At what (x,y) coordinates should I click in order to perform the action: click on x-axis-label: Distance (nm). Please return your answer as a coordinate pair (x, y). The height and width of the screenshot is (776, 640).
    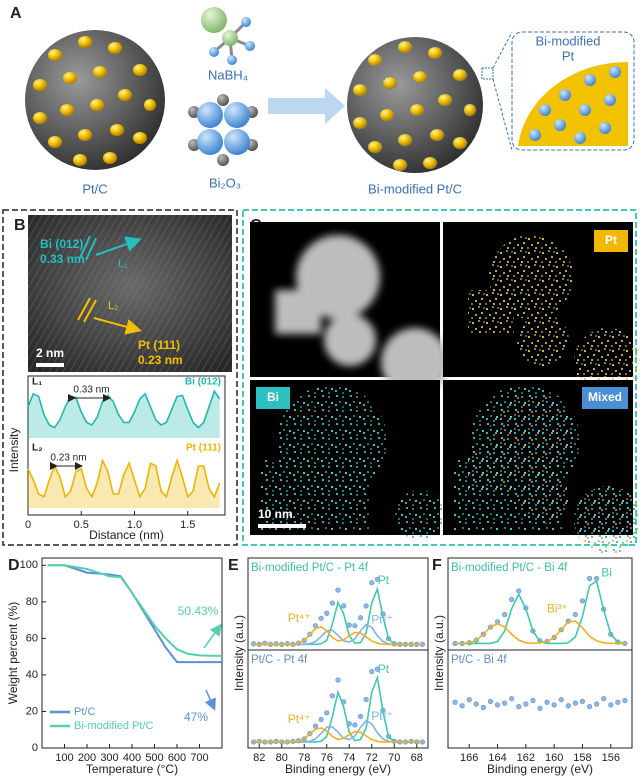
    Looking at the image, I should click on (126, 535).